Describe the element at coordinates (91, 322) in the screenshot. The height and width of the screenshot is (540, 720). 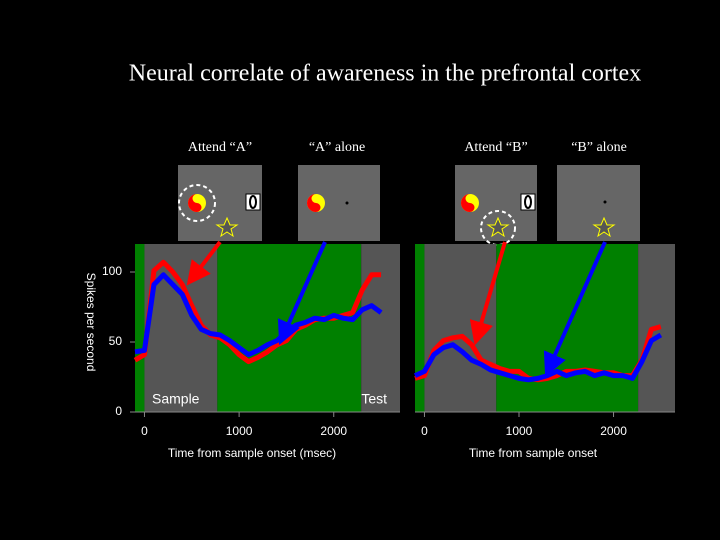
I see `y-axis-label: Spikes per second` at that location.